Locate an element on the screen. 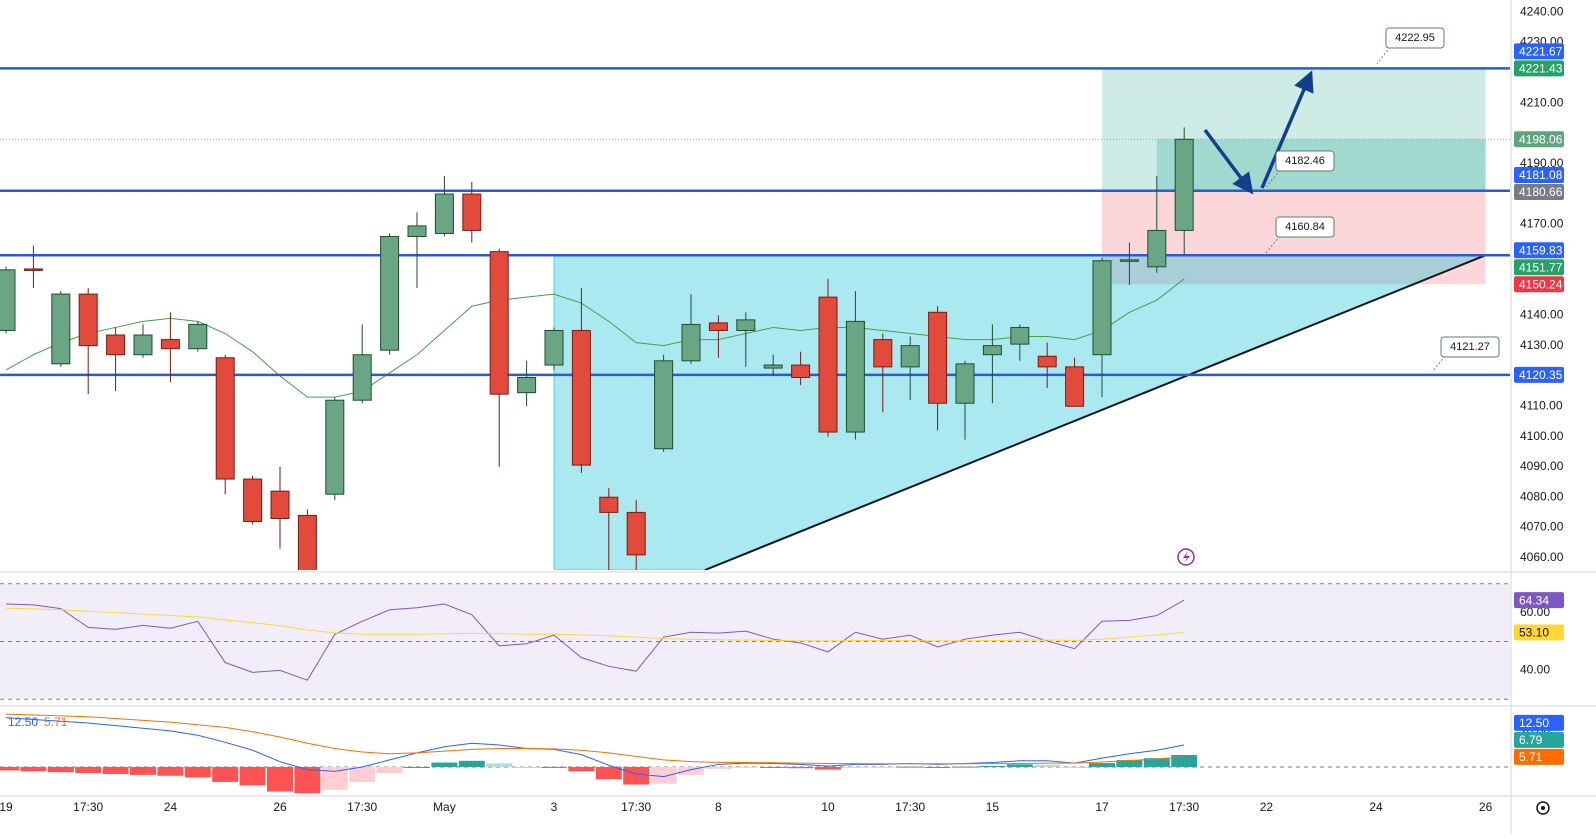  x-tick-label: 3 is located at coordinates (554, 807).